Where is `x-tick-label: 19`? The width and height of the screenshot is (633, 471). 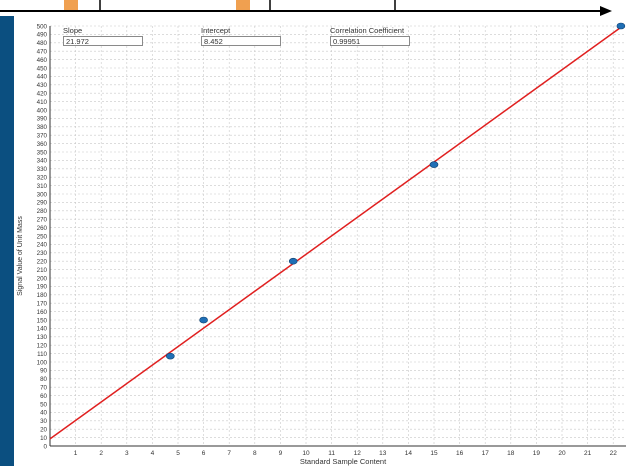 x-tick-label: 19 is located at coordinates (537, 453).